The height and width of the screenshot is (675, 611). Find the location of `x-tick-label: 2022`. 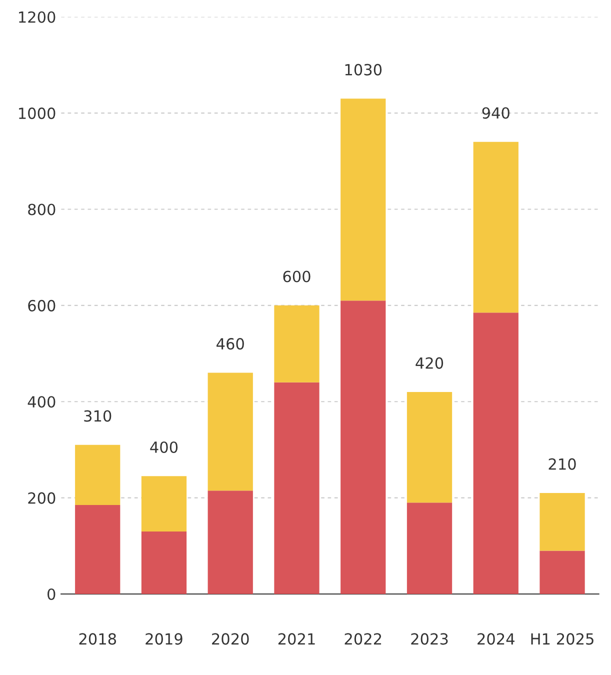

x-tick-label: 2022 is located at coordinates (363, 639).